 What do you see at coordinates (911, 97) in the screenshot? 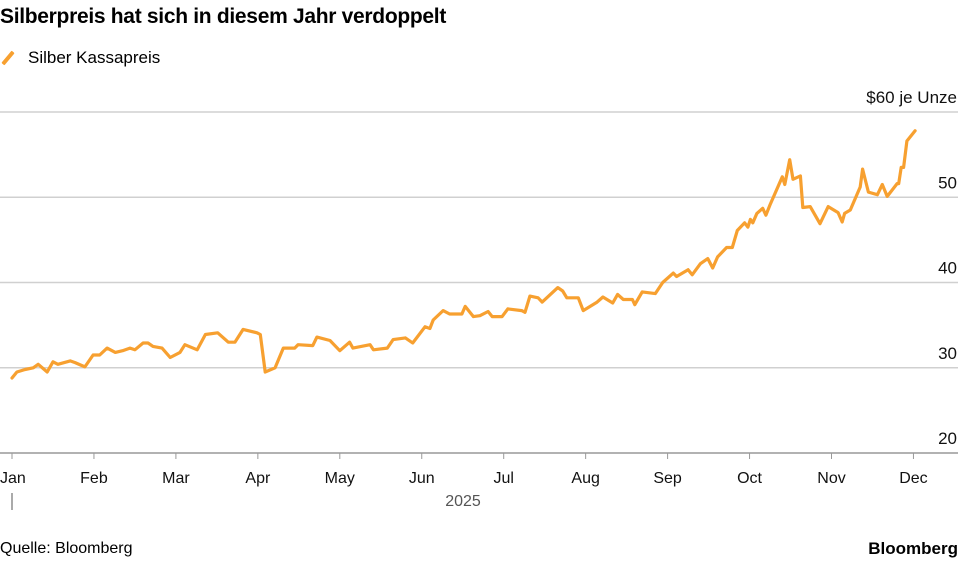
I see `y-tick-label: $60 je Unze` at bounding box center [911, 97].